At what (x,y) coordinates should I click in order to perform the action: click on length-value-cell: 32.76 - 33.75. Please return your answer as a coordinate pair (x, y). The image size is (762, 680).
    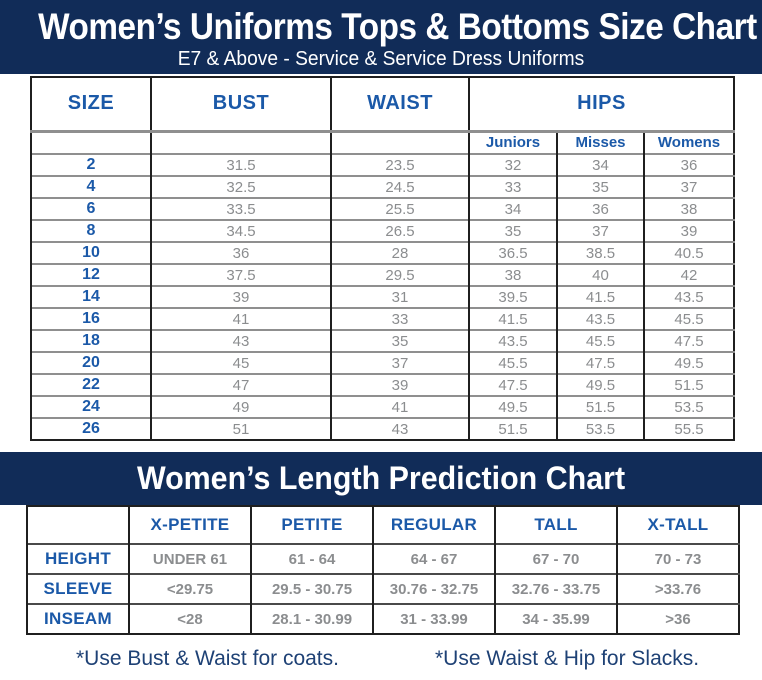
    Looking at the image, I should click on (555, 588).